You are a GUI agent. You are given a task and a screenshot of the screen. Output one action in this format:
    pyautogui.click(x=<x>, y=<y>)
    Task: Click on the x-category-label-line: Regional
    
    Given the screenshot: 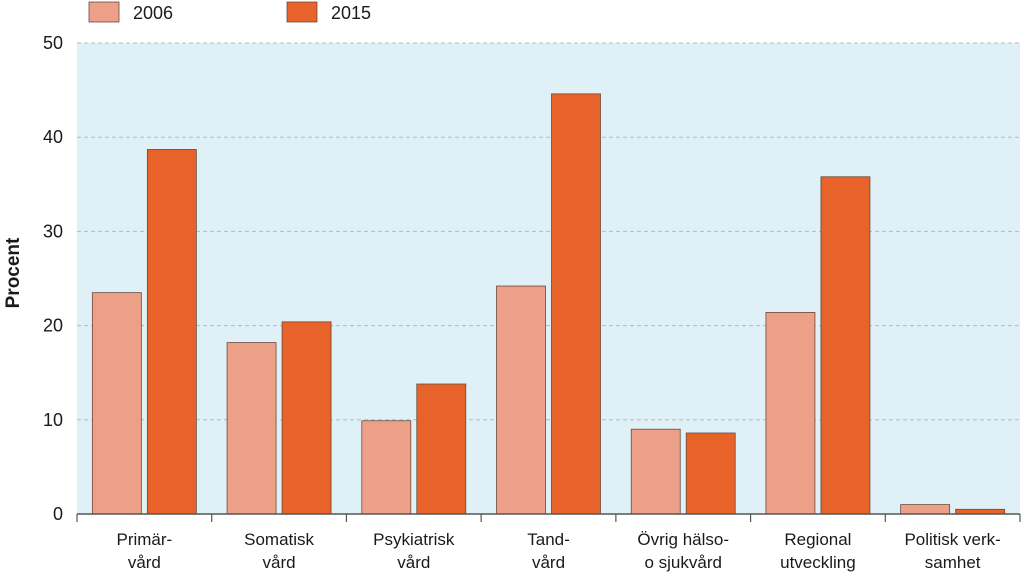 What is the action you would take?
    pyautogui.click(x=817, y=539)
    